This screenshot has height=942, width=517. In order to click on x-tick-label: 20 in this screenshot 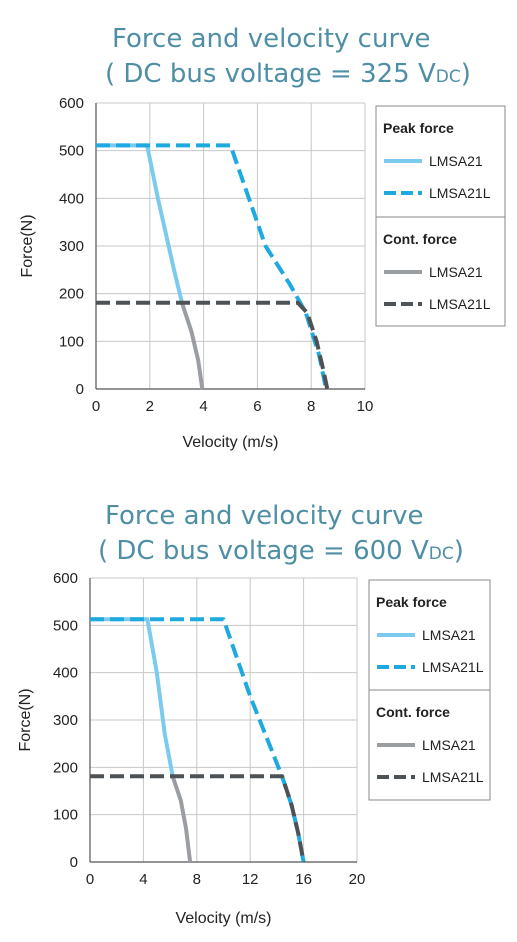, I will do `click(357, 879)`.